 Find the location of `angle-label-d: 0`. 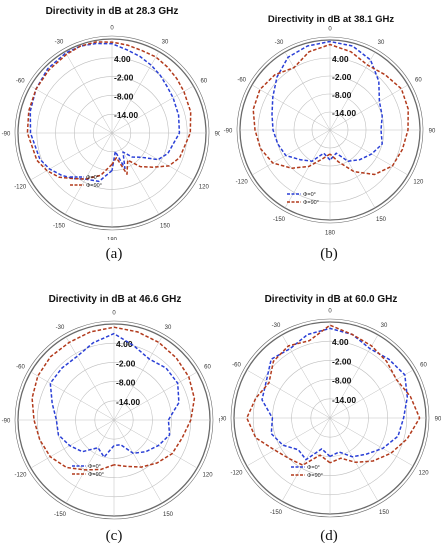

angle-label-d: 0 is located at coordinates (330, 312).